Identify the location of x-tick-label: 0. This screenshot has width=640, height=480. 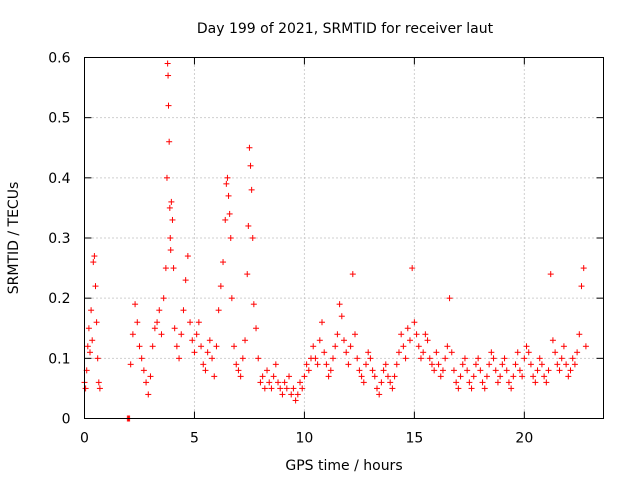
(84, 439).